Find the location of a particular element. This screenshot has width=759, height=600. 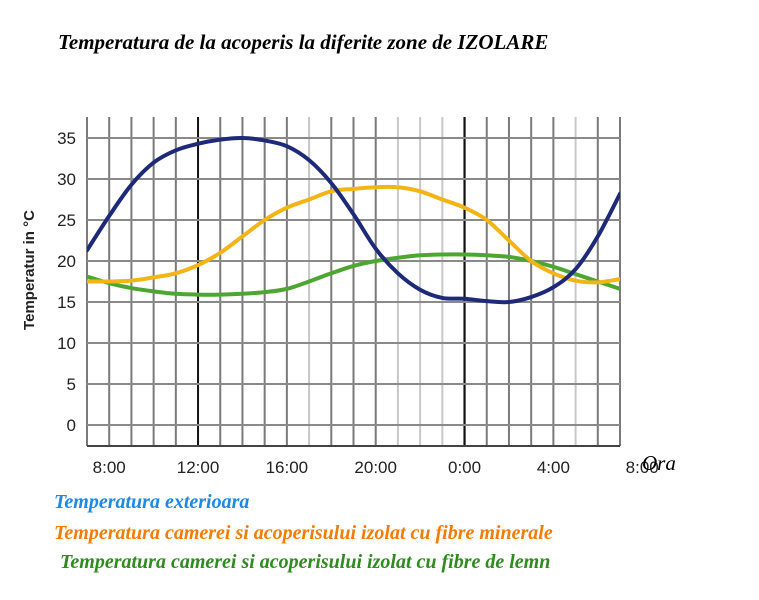

y-tick-label: 0 is located at coordinates (71, 425).